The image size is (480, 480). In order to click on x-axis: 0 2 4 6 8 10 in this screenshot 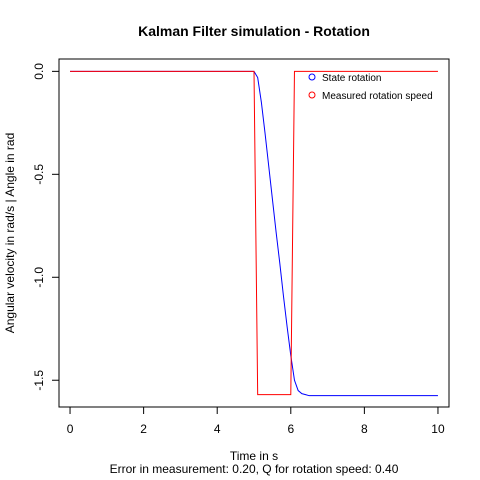, I will do `click(256, 421)`.